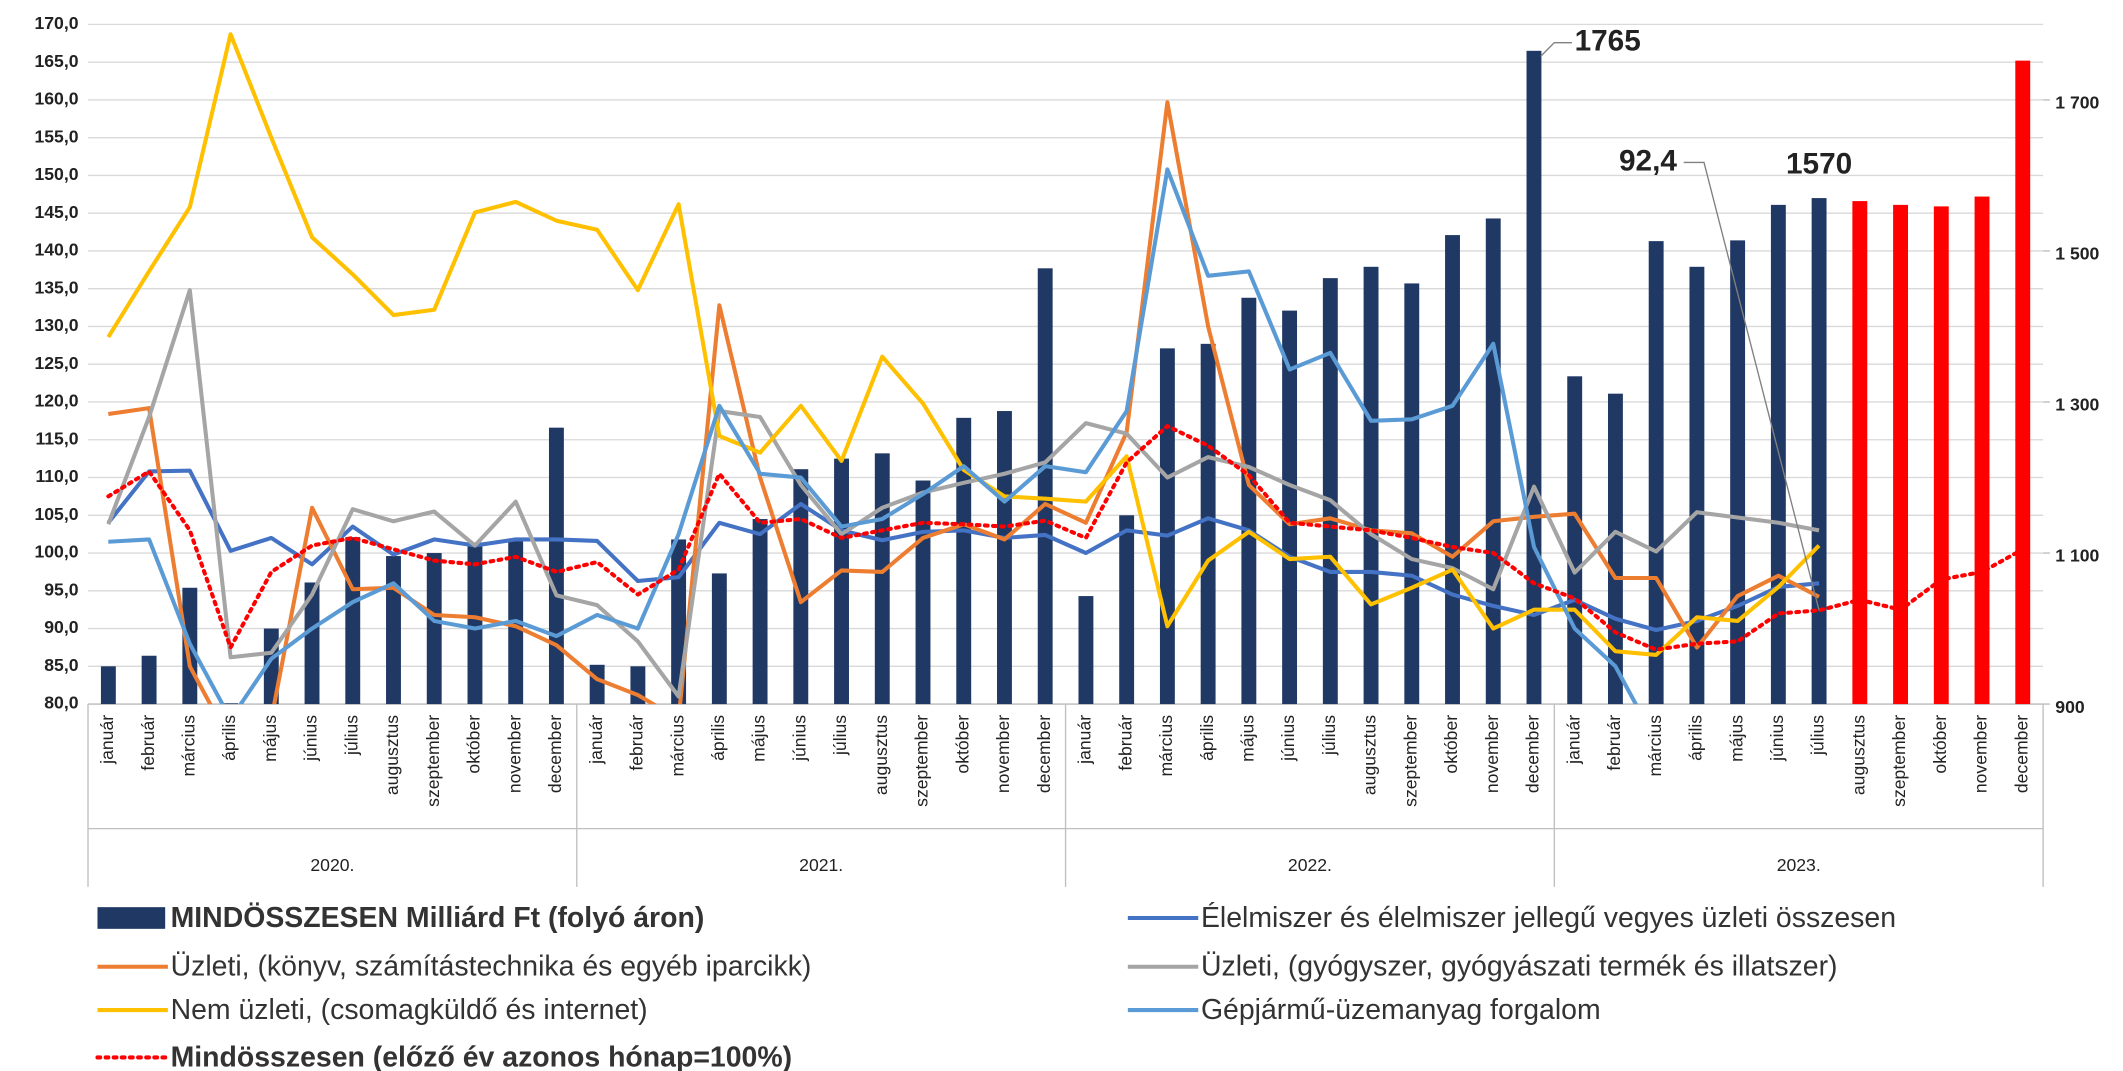 This screenshot has width=2123, height=1071. Describe the element at coordinates (2077, 405) in the screenshot. I see `y2-tick-label: 1 300` at that location.